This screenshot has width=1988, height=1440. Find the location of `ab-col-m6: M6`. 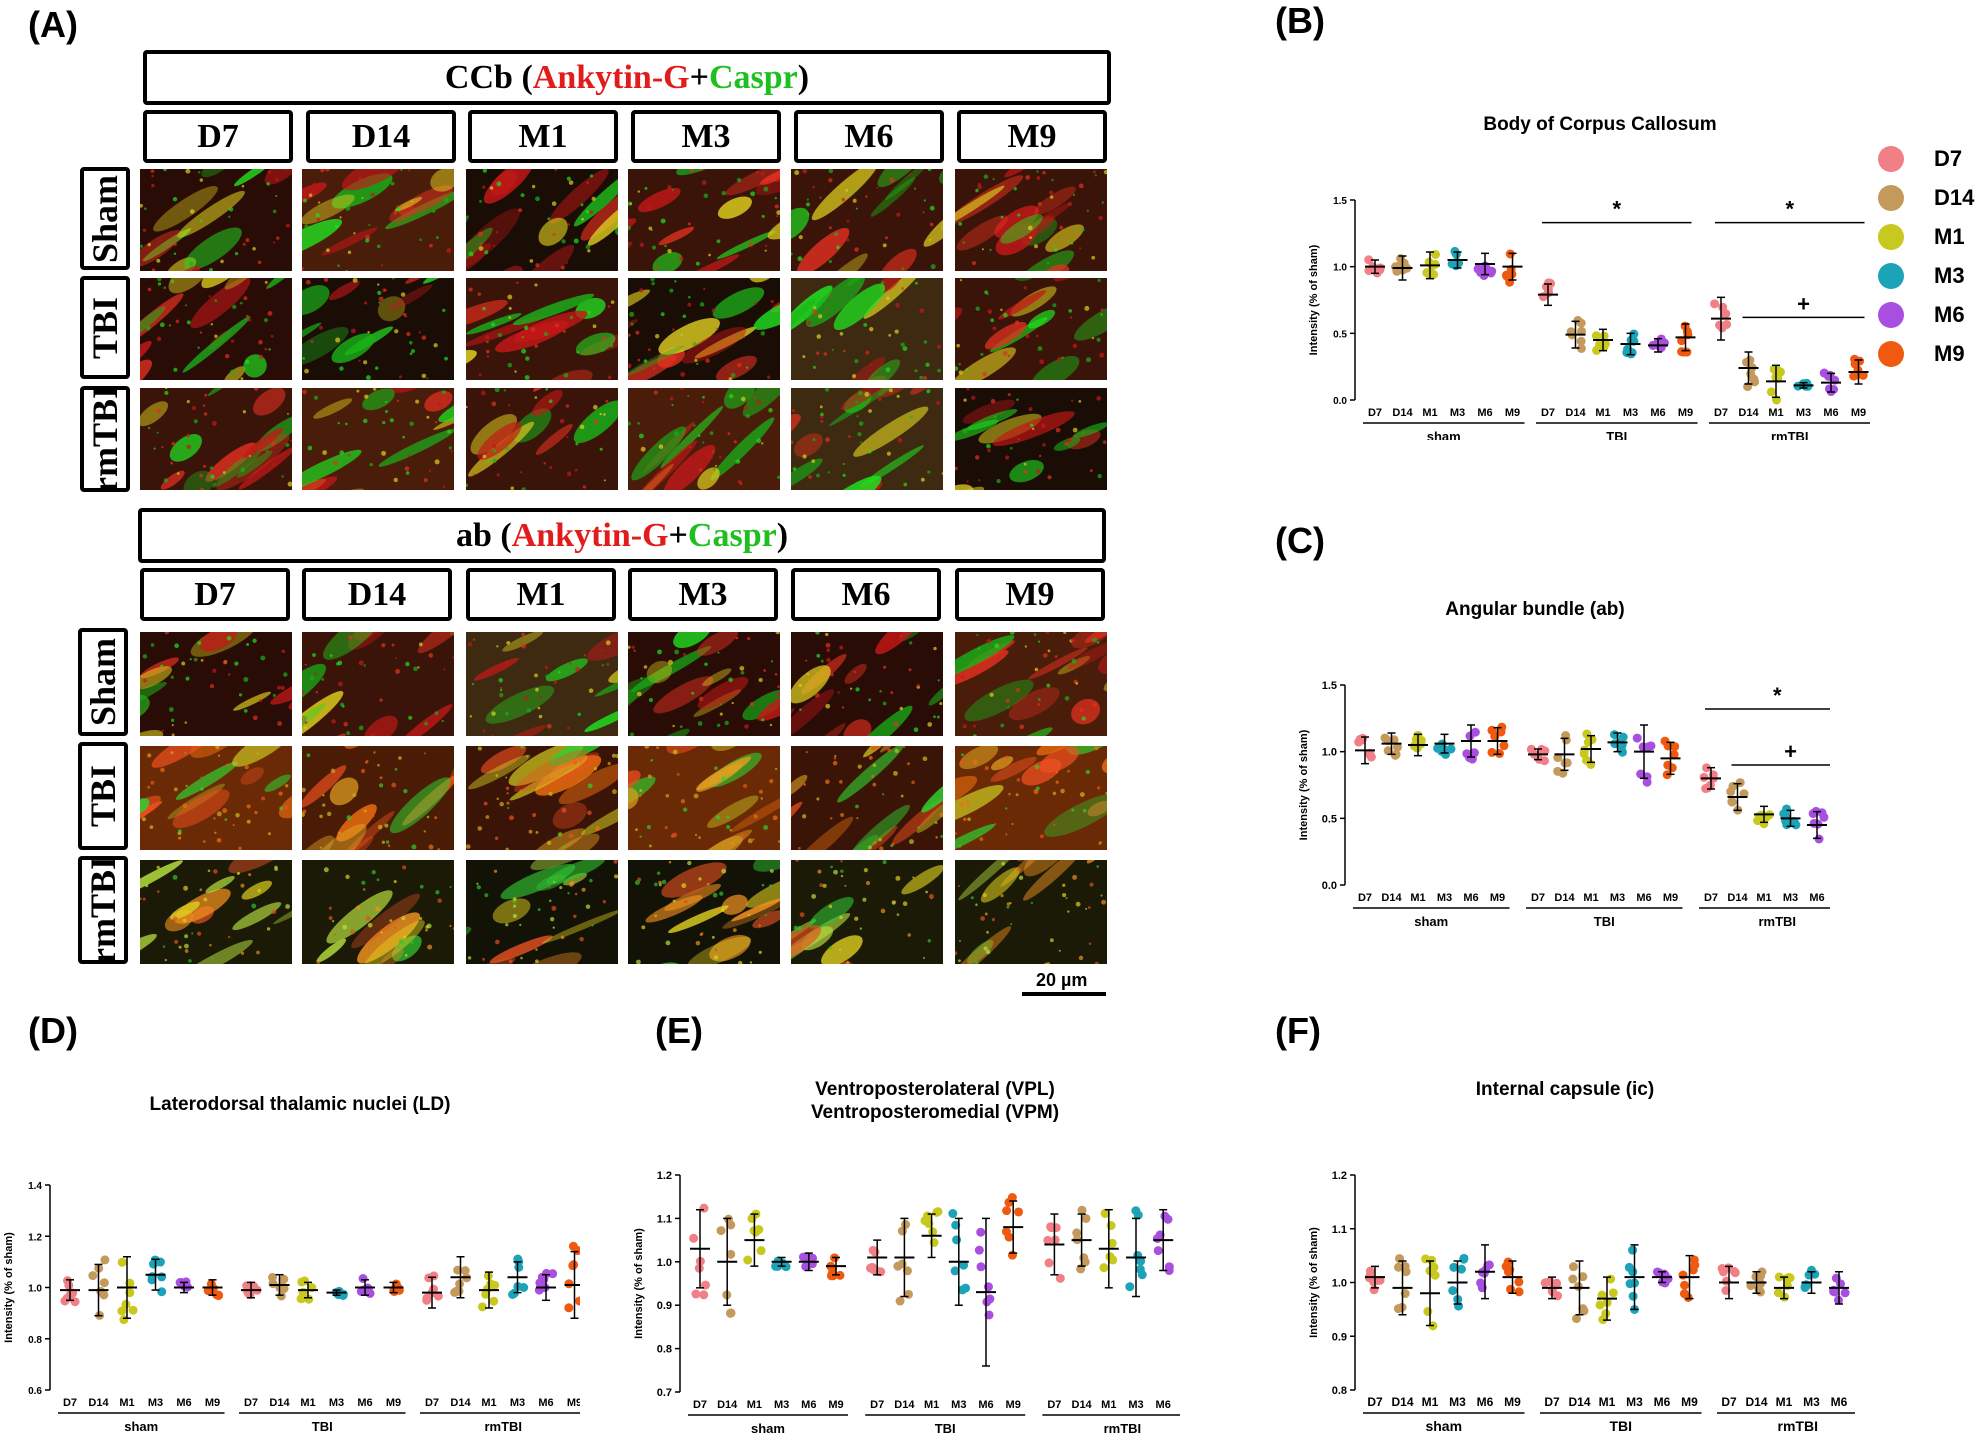

ab-col-m6: M6 is located at coordinates (866, 594).